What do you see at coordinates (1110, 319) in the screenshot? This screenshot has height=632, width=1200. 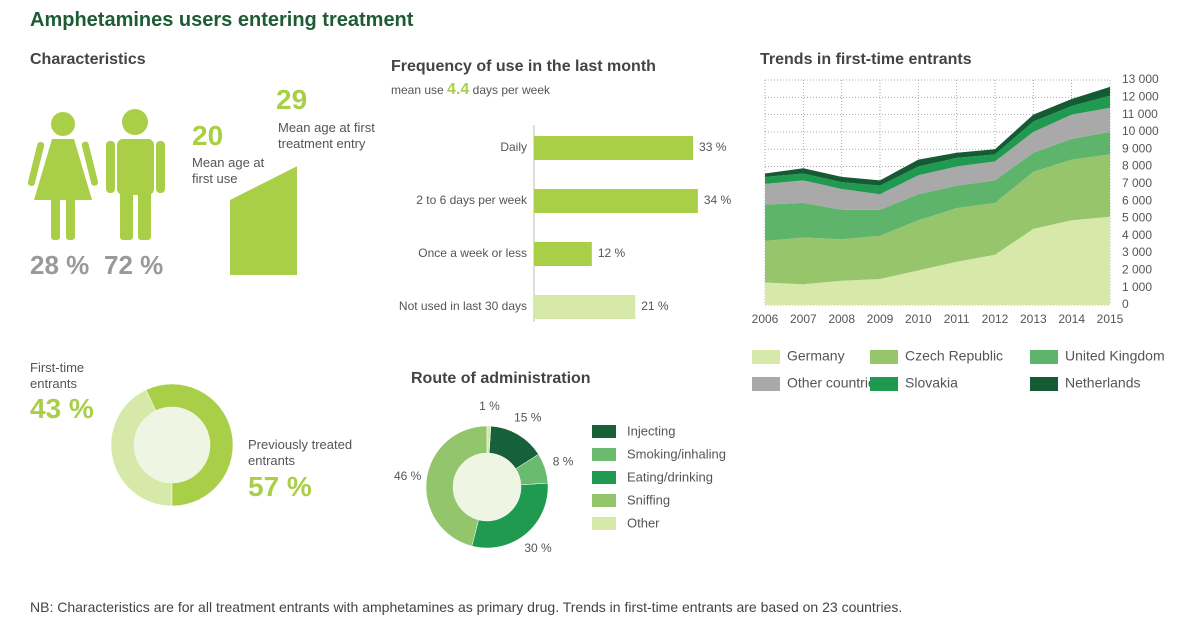 I see `x-tick-label: 2015` at bounding box center [1110, 319].